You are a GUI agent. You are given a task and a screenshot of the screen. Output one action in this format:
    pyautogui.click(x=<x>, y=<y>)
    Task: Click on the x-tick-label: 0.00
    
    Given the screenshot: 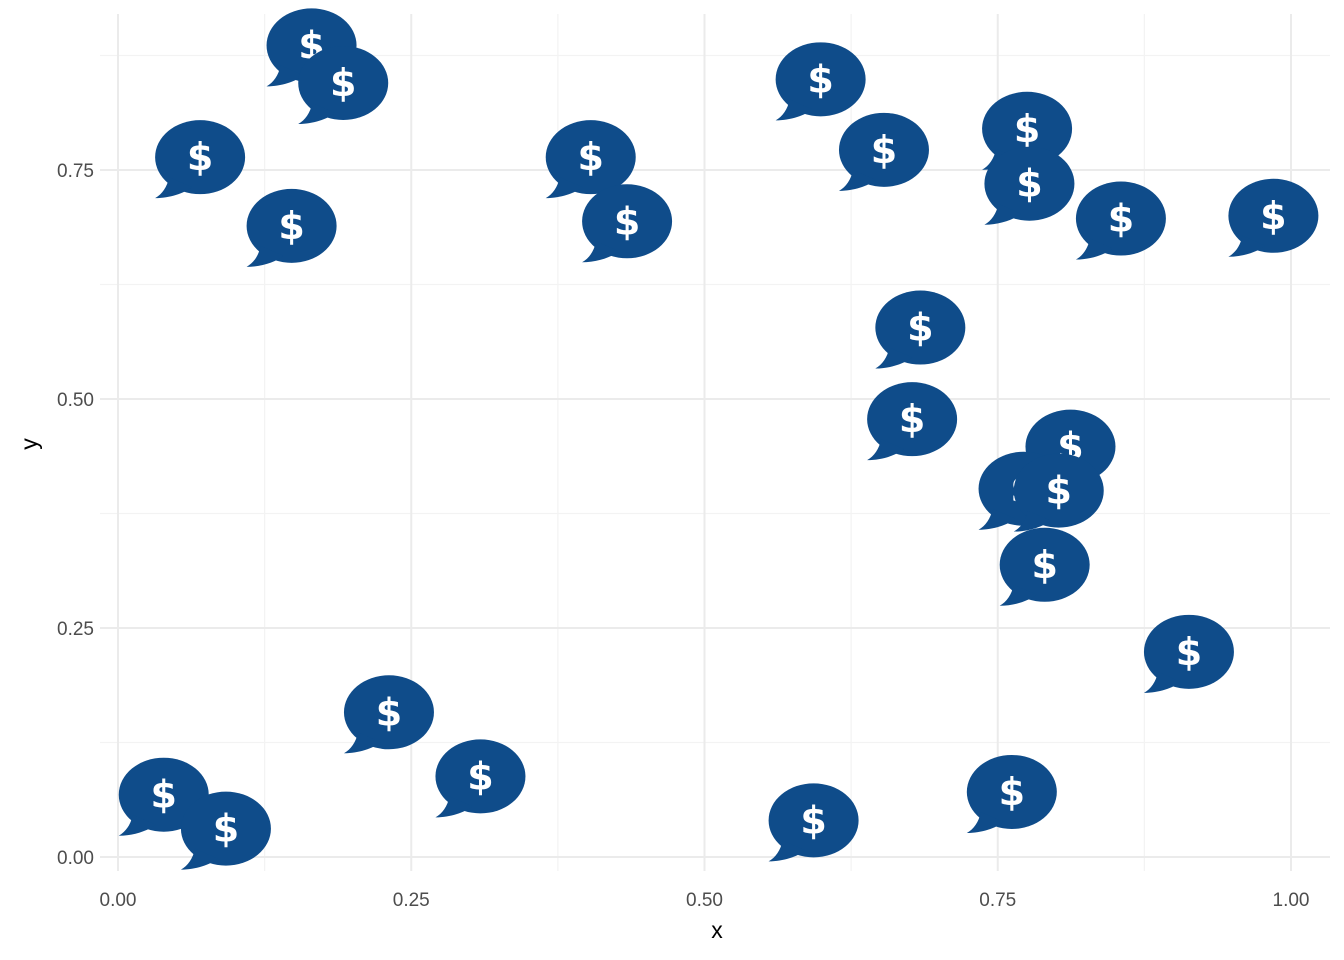 What is the action you would take?
    pyautogui.click(x=118, y=900)
    